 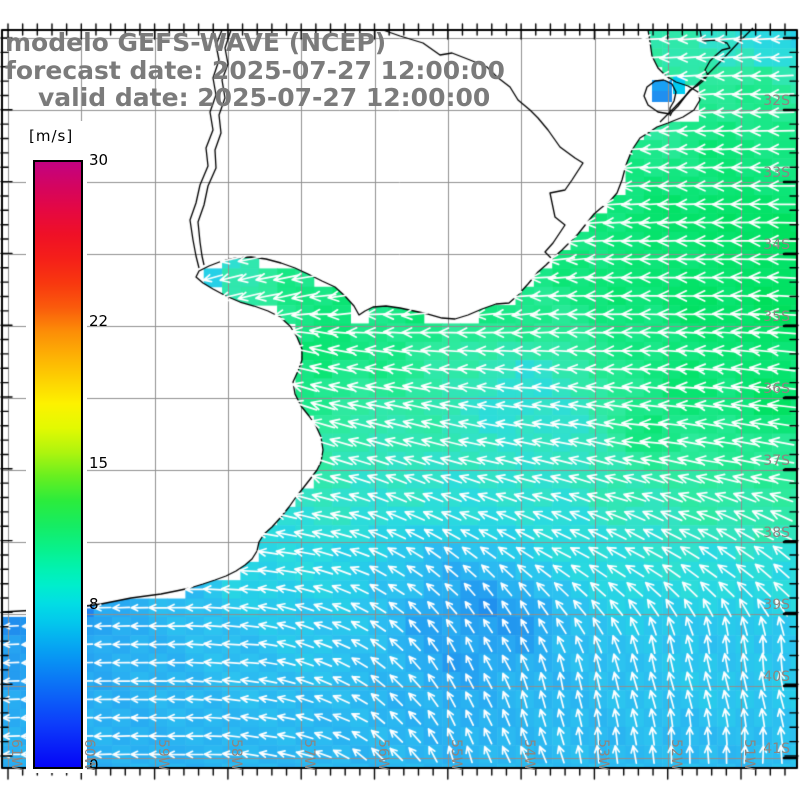 I want to click on colorbar-unit-label: [m/s], so click(x=51, y=136).